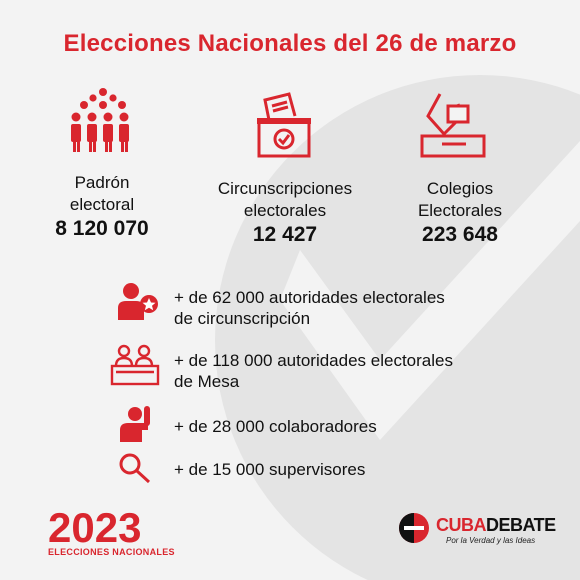 Image resolution: width=580 pixels, height=580 pixels. I want to click on stat-label-line1: Circunscripciones, so click(285, 188).